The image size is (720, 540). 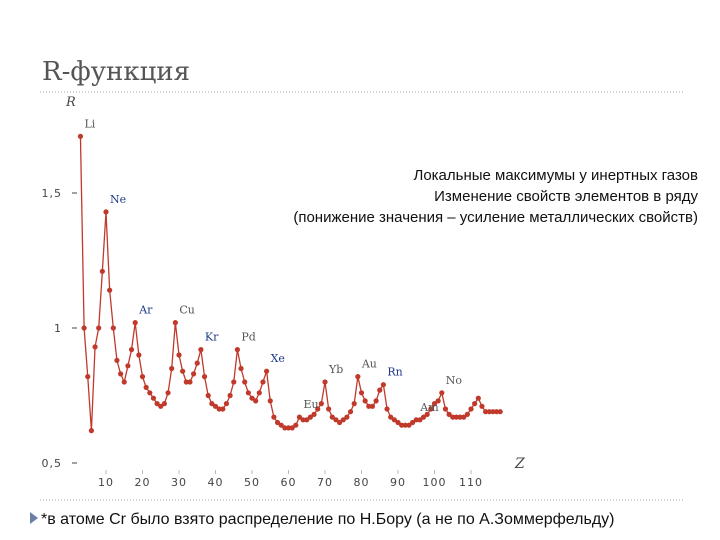 I want to click on note: Изменение свойств элементов в ряду, so click(x=566, y=196).